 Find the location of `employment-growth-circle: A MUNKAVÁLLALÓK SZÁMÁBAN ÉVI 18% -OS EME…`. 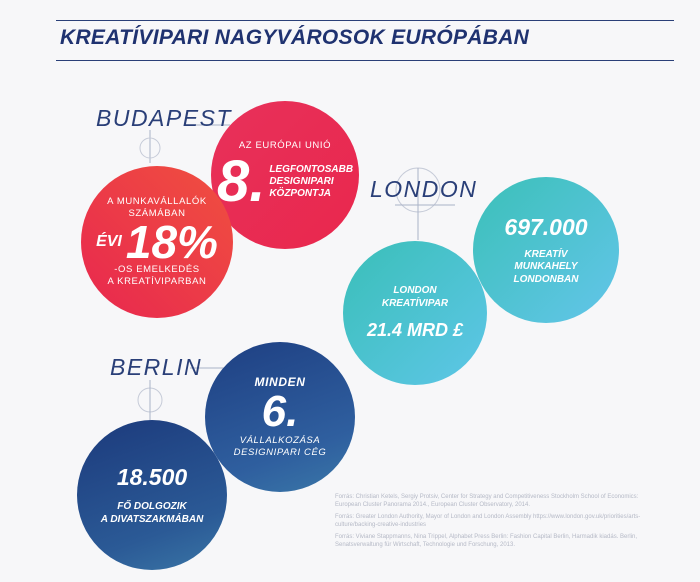

employment-growth-circle: A MUNKAVÁLLALÓK SZÁMÁBAN ÉVI 18% -OS EME… is located at coordinates (157, 242).